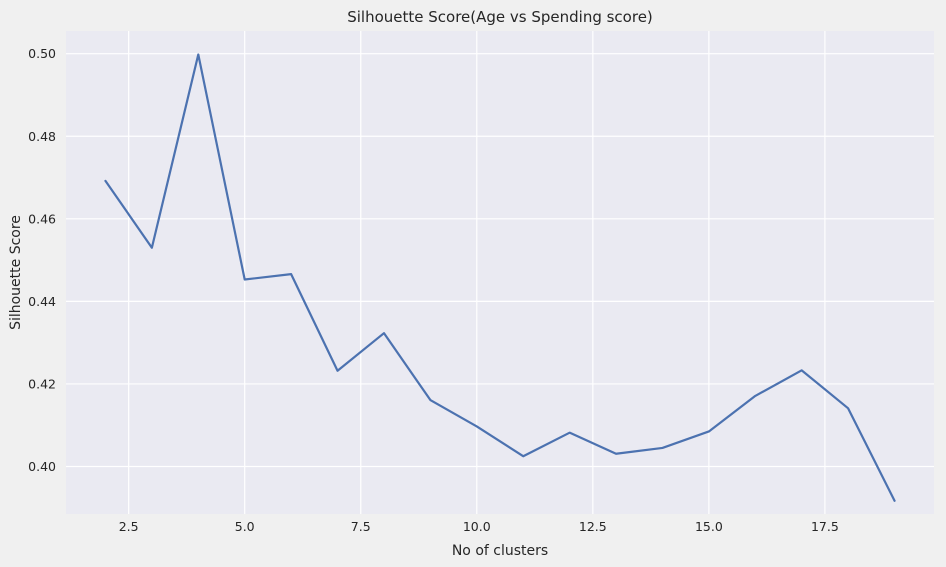 The width and height of the screenshot is (946, 567). I want to click on x-tick-label: 7.5, so click(361, 526).